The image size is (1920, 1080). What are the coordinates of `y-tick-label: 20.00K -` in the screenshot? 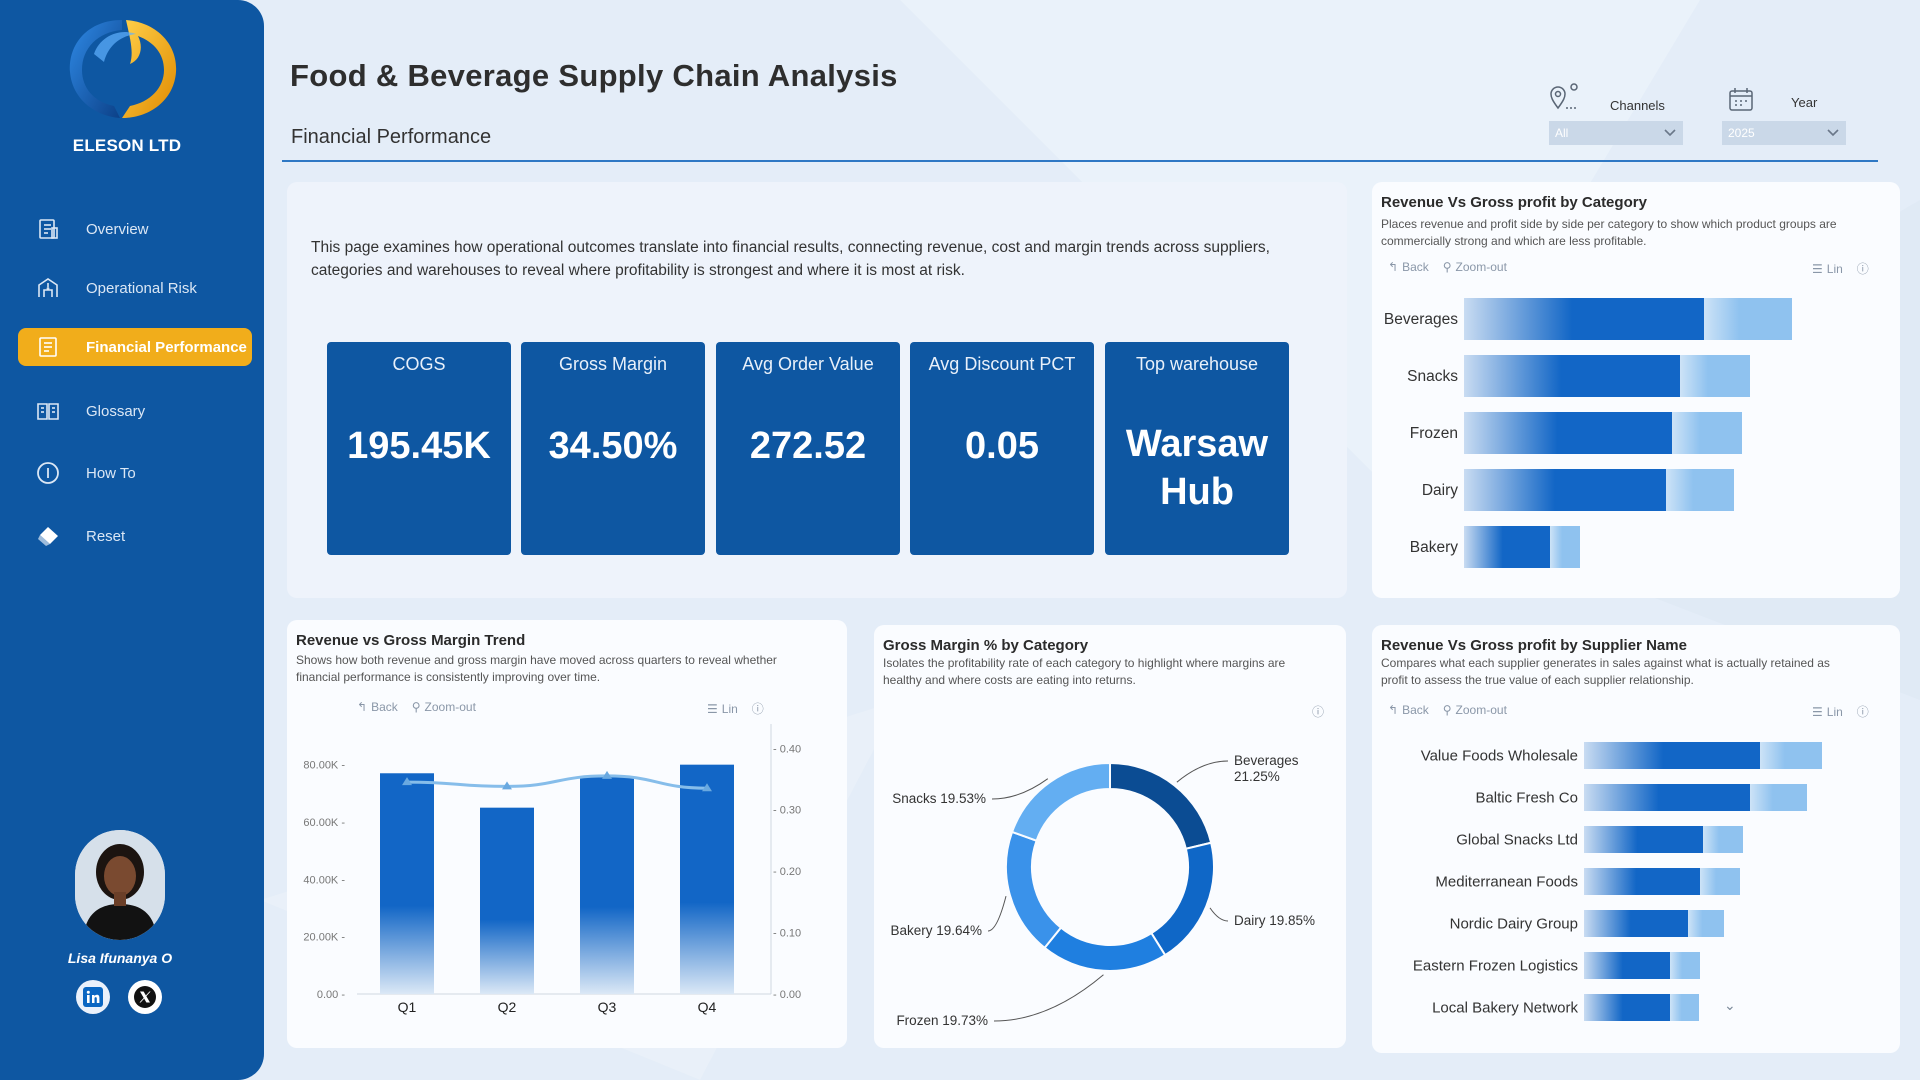 It's located at (324, 938).